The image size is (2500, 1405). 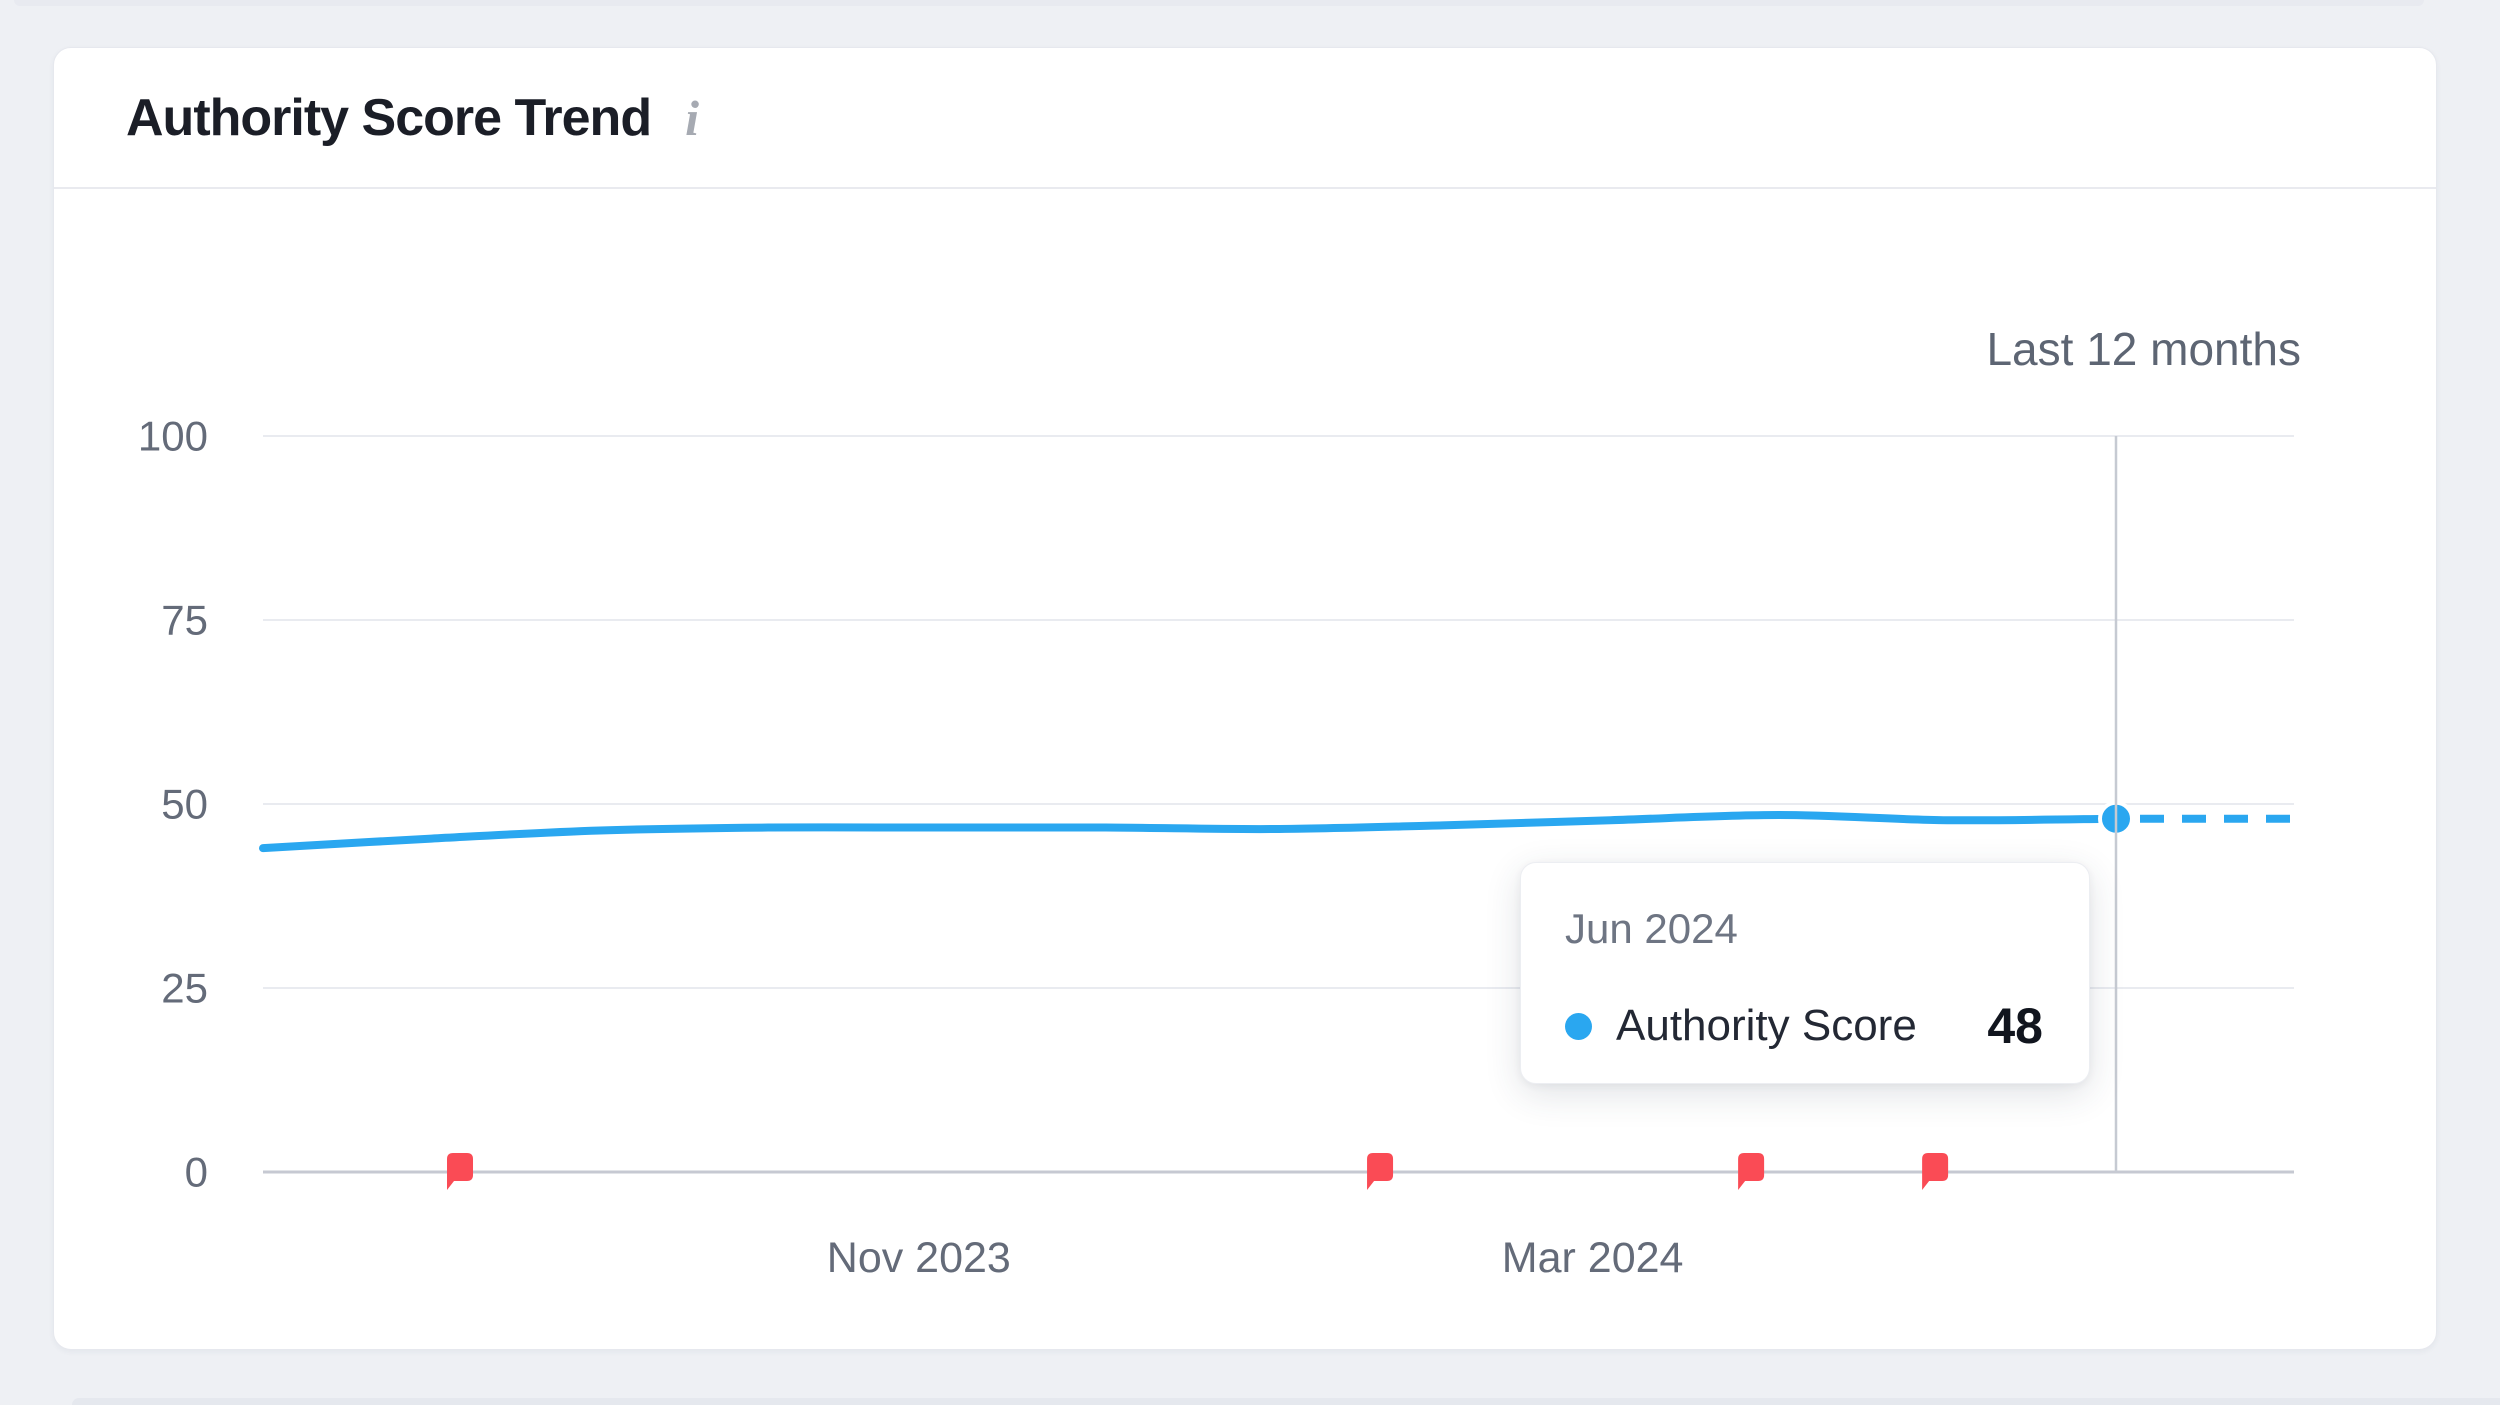 What do you see at coordinates (1286, 1401) in the screenshot?
I see `next-card-edge` at bounding box center [1286, 1401].